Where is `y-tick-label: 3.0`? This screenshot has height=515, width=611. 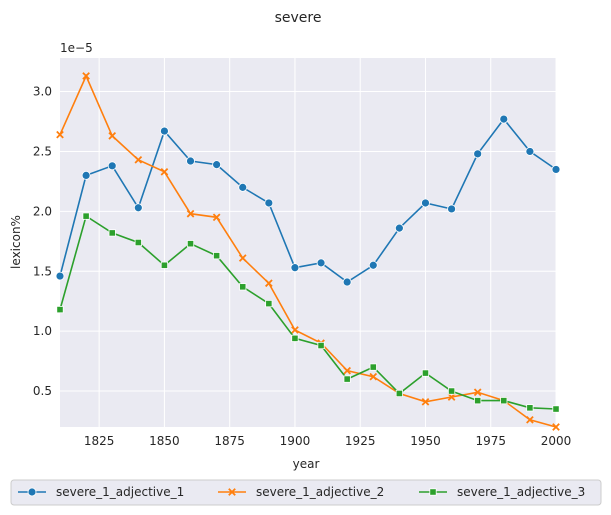
y-tick-label: 3.0 is located at coordinates (42, 92).